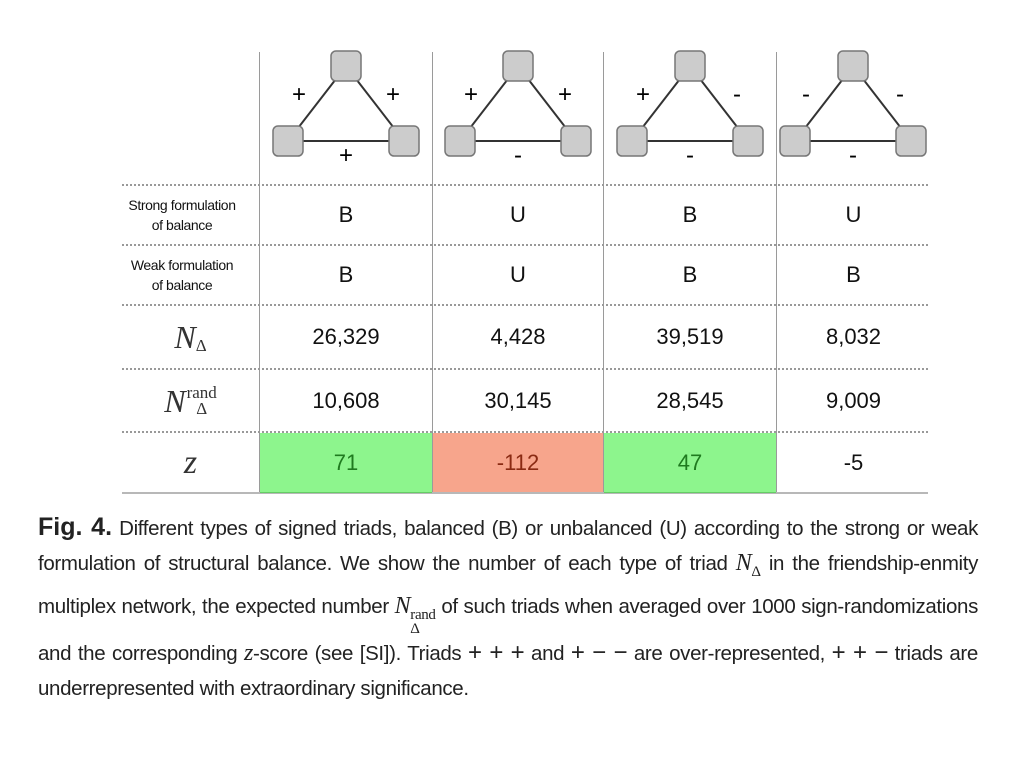 The width and height of the screenshot is (1024, 768). Describe the element at coordinates (182, 265) in the screenshot. I see `label-line: Weak formulation` at that location.